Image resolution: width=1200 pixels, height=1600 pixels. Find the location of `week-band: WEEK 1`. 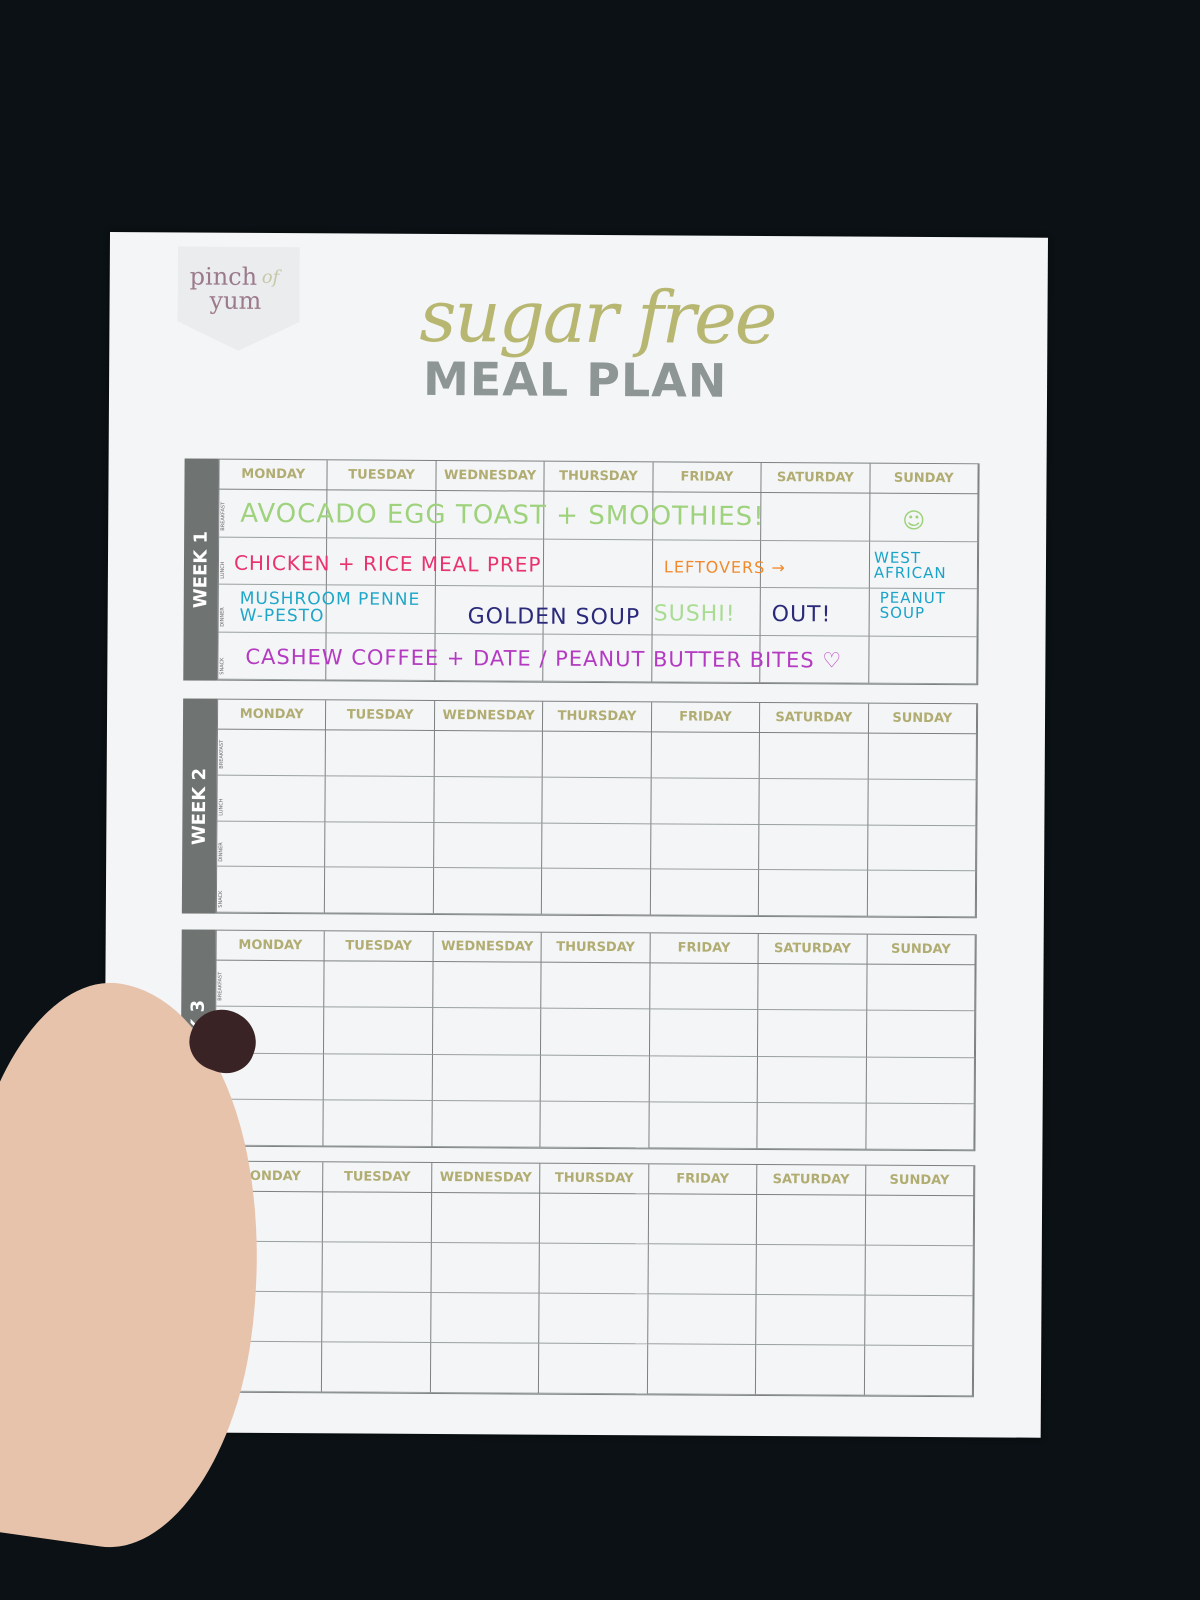

week-band: WEEK 1 is located at coordinates (201, 569).